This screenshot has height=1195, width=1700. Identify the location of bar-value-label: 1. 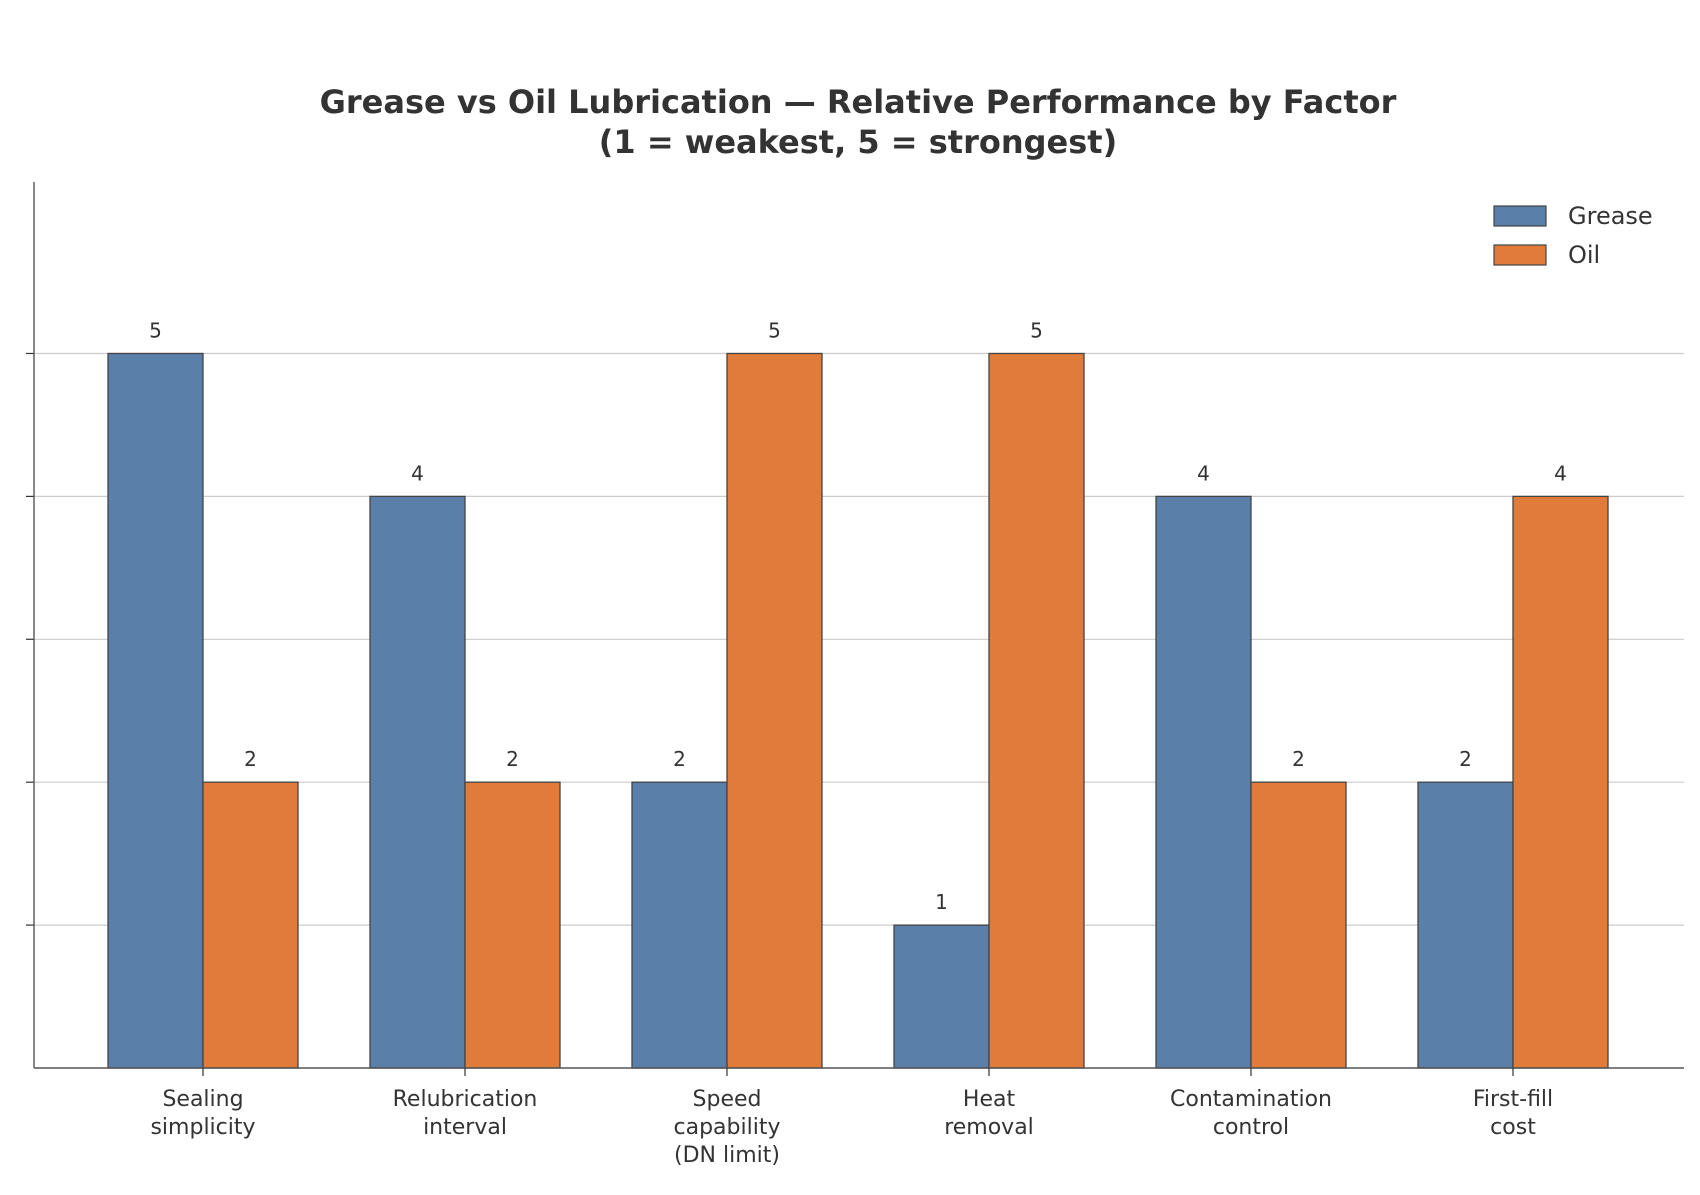
(941, 902).